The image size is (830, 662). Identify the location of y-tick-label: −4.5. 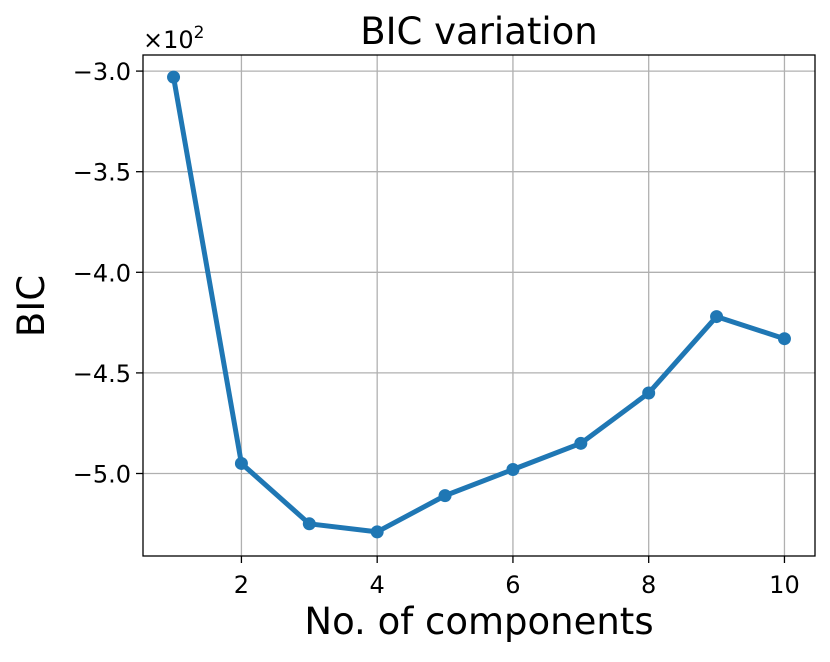
(102, 374).